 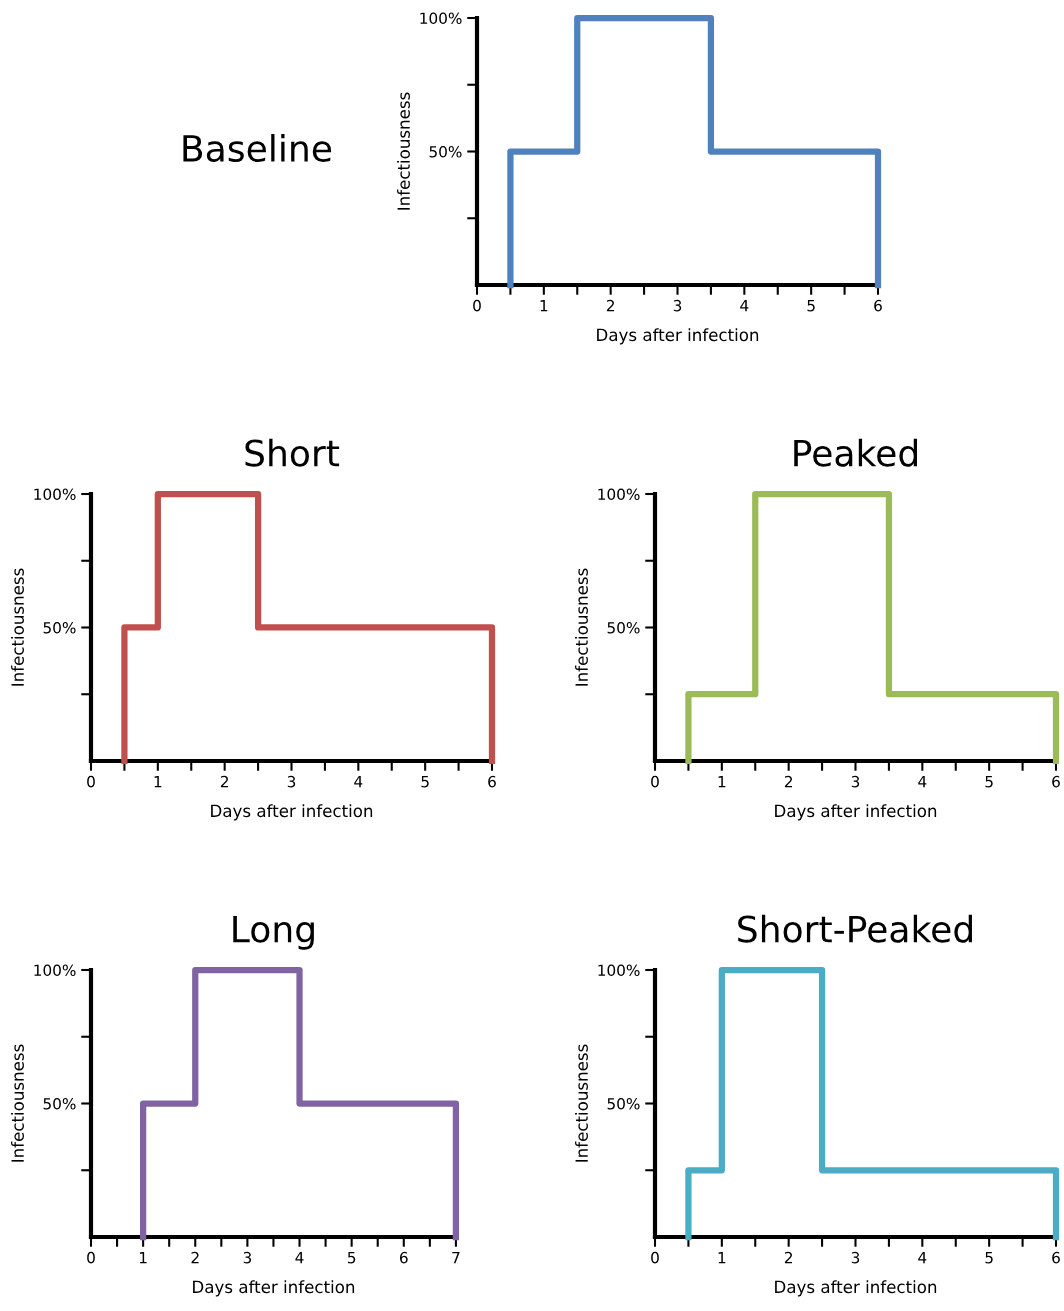 I want to click on chart-title: Short-Peaked, so click(x=855, y=928).